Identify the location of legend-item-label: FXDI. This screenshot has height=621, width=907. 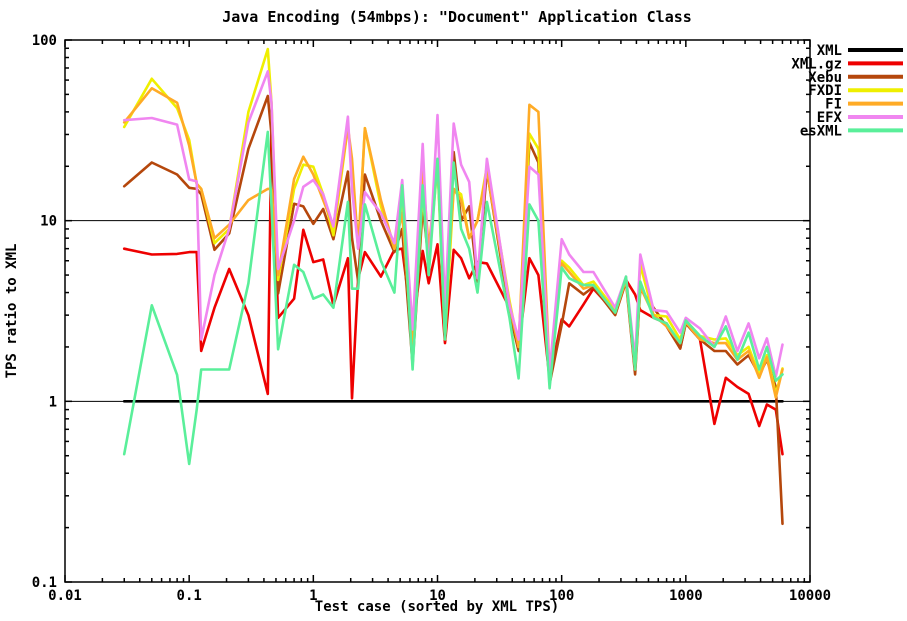
(825, 91).